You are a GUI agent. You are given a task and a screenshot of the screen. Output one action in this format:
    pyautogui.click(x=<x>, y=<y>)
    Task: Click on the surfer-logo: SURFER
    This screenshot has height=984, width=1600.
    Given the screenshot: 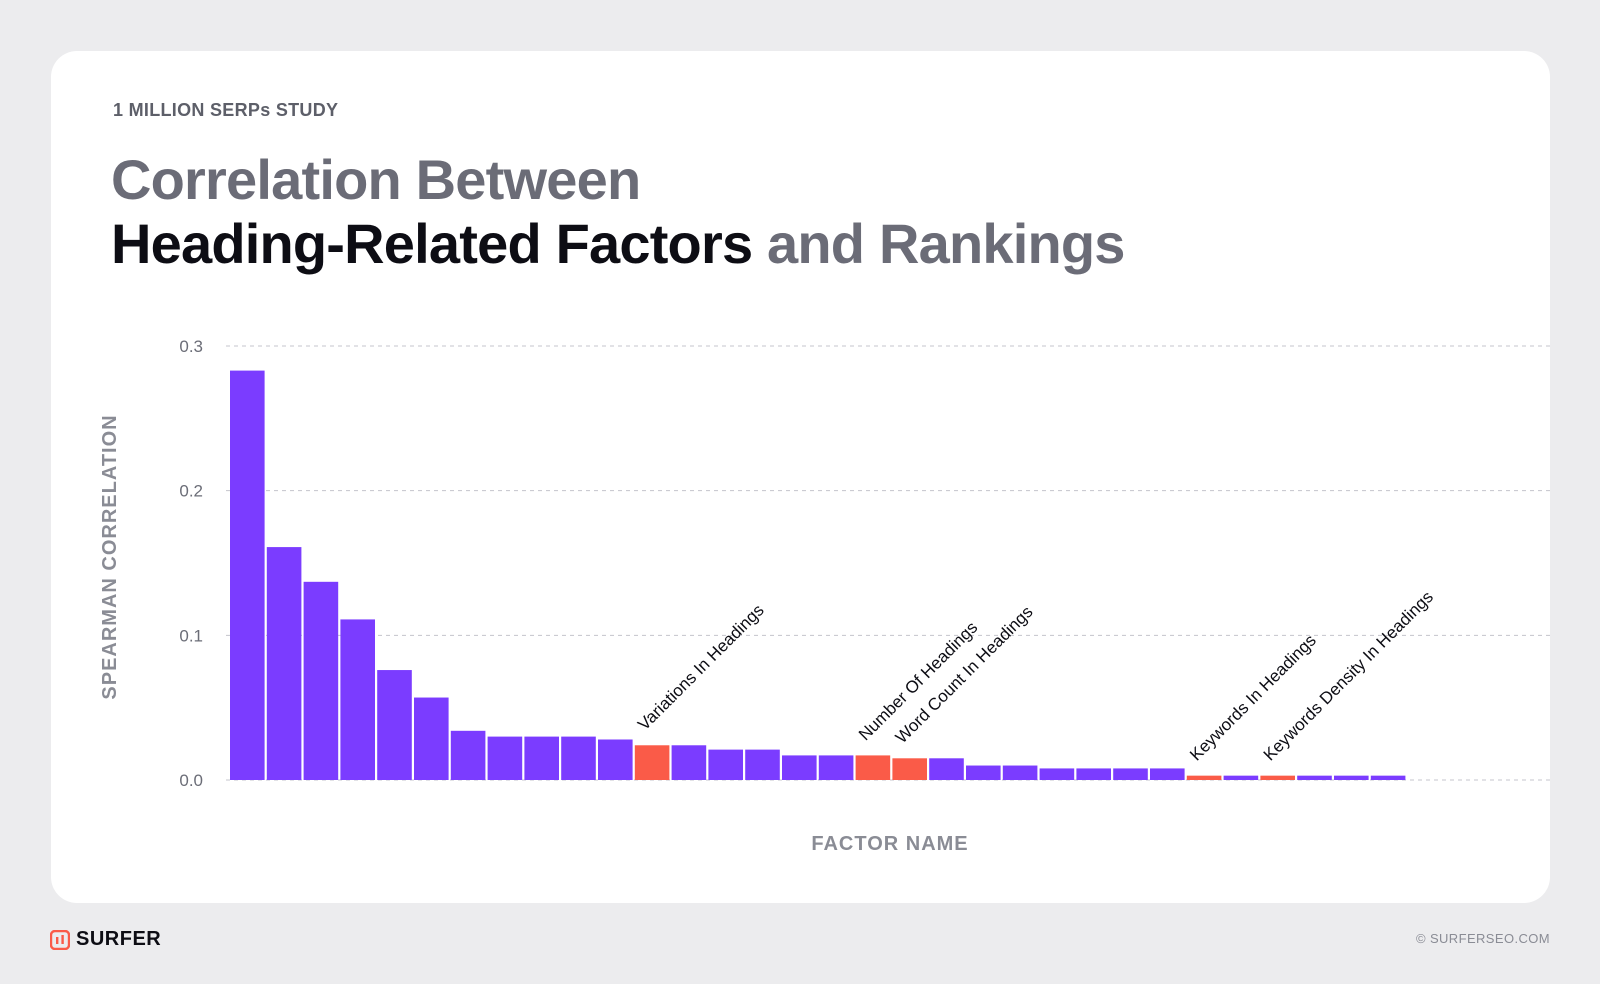 What is the action you would take?
    pyautogui.click(x=105, y=939)
    